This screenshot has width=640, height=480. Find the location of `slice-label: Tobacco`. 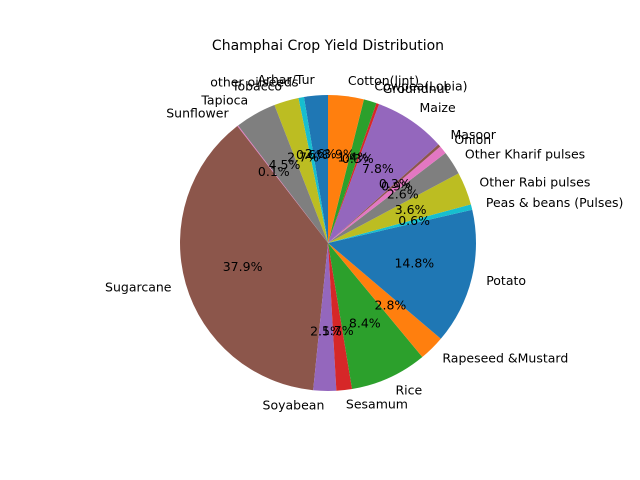

slice-label: Tobacco is located at coordinates (256, 85).